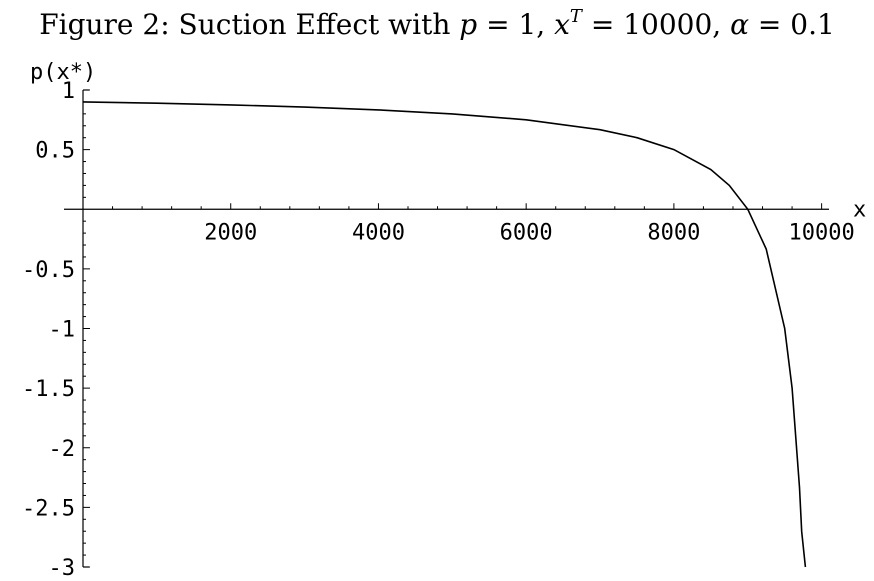 The image size is (874, 581). What do you see at coordinates (48, 389) in the screenshot?
I see `y-tick-label: -1.5` at bounding box center [48, 389].